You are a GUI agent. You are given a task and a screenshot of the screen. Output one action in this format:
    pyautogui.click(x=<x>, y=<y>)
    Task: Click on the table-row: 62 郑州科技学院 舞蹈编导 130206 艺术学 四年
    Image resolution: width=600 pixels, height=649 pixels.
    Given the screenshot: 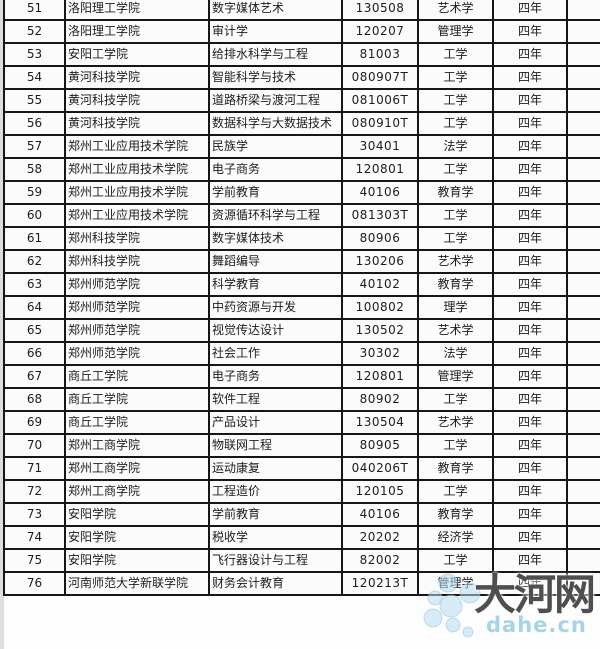 What is the action you would take?
    pyautogui.click(x=301, y=261)
    